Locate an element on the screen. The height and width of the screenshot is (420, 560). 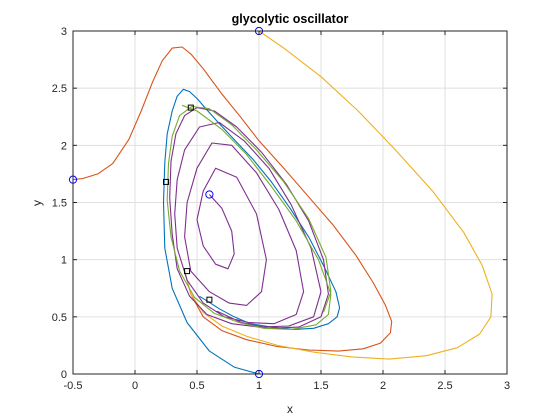
y-axis-label: y is located at coordinates (37, 203).